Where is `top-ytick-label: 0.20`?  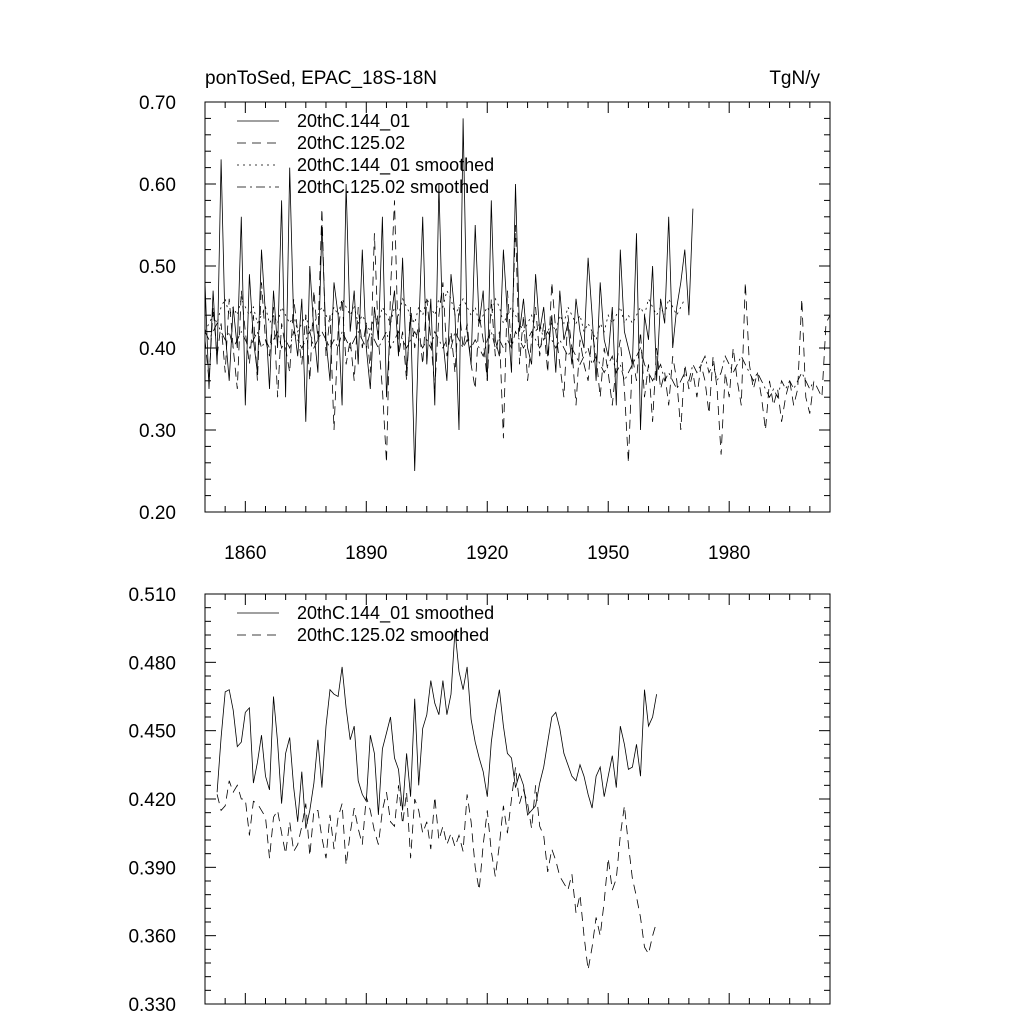 top-ytick-label: 0.20 is located at coordinates (157, 513).